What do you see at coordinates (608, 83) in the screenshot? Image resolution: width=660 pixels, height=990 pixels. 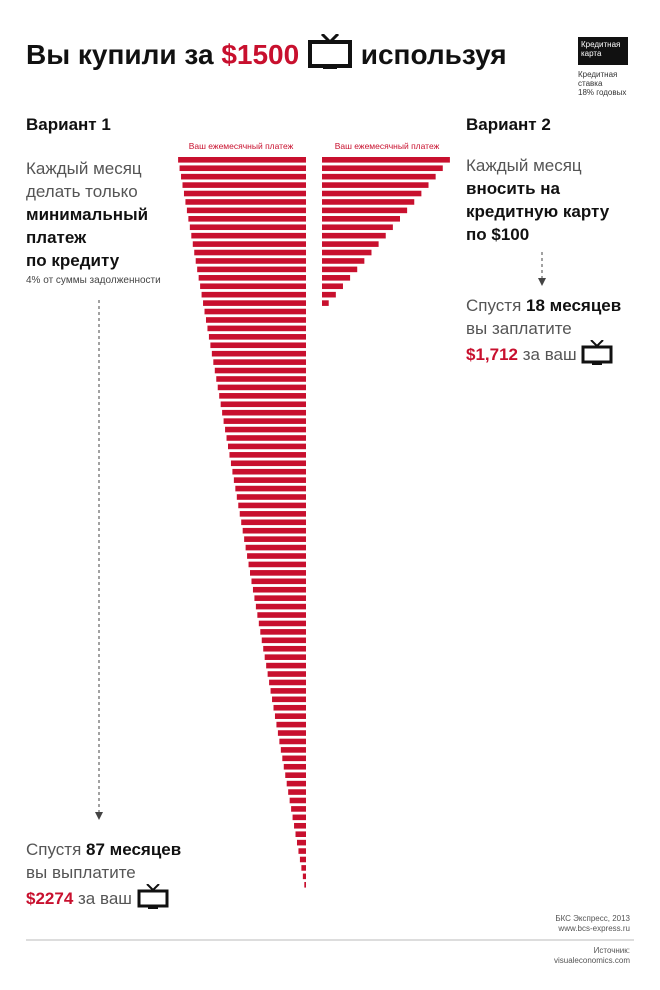 I see `rate: Кредитная ставка 18% годовых` at bounding box center [608, 83].